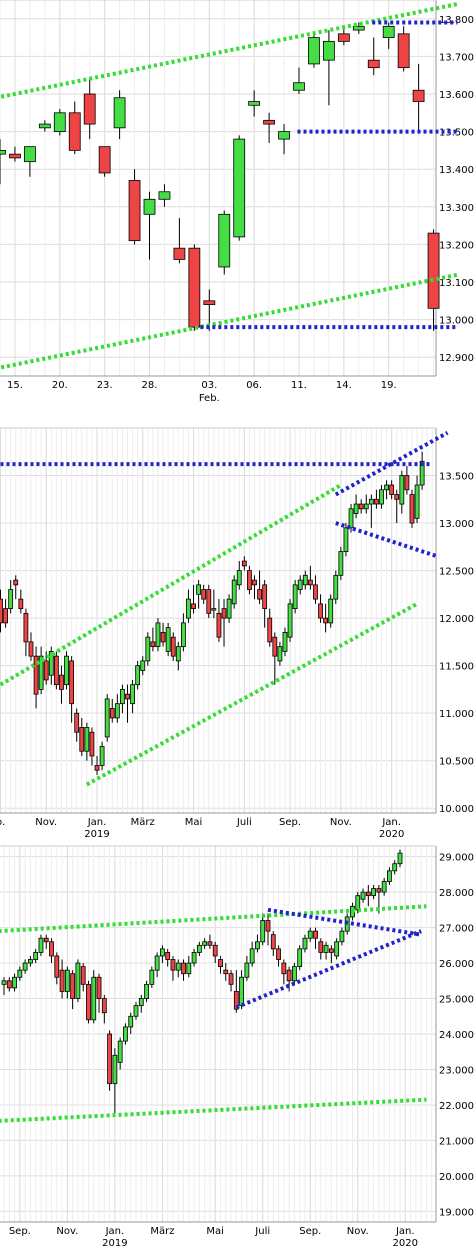  What do you see at coordinates (456, 893) in the screenshot?
I see `y-tick-label: 28.000` at bounding box center [456, 893].